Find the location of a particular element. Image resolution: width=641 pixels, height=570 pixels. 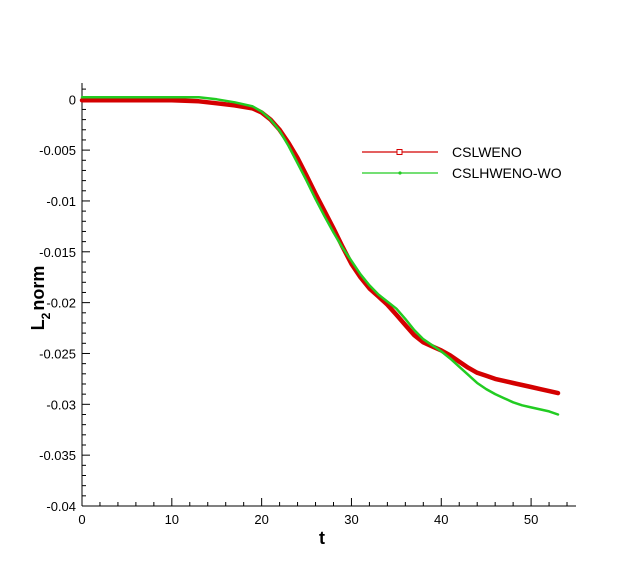

y-tick-label: -0.01 is located at coordinates (61, 201).